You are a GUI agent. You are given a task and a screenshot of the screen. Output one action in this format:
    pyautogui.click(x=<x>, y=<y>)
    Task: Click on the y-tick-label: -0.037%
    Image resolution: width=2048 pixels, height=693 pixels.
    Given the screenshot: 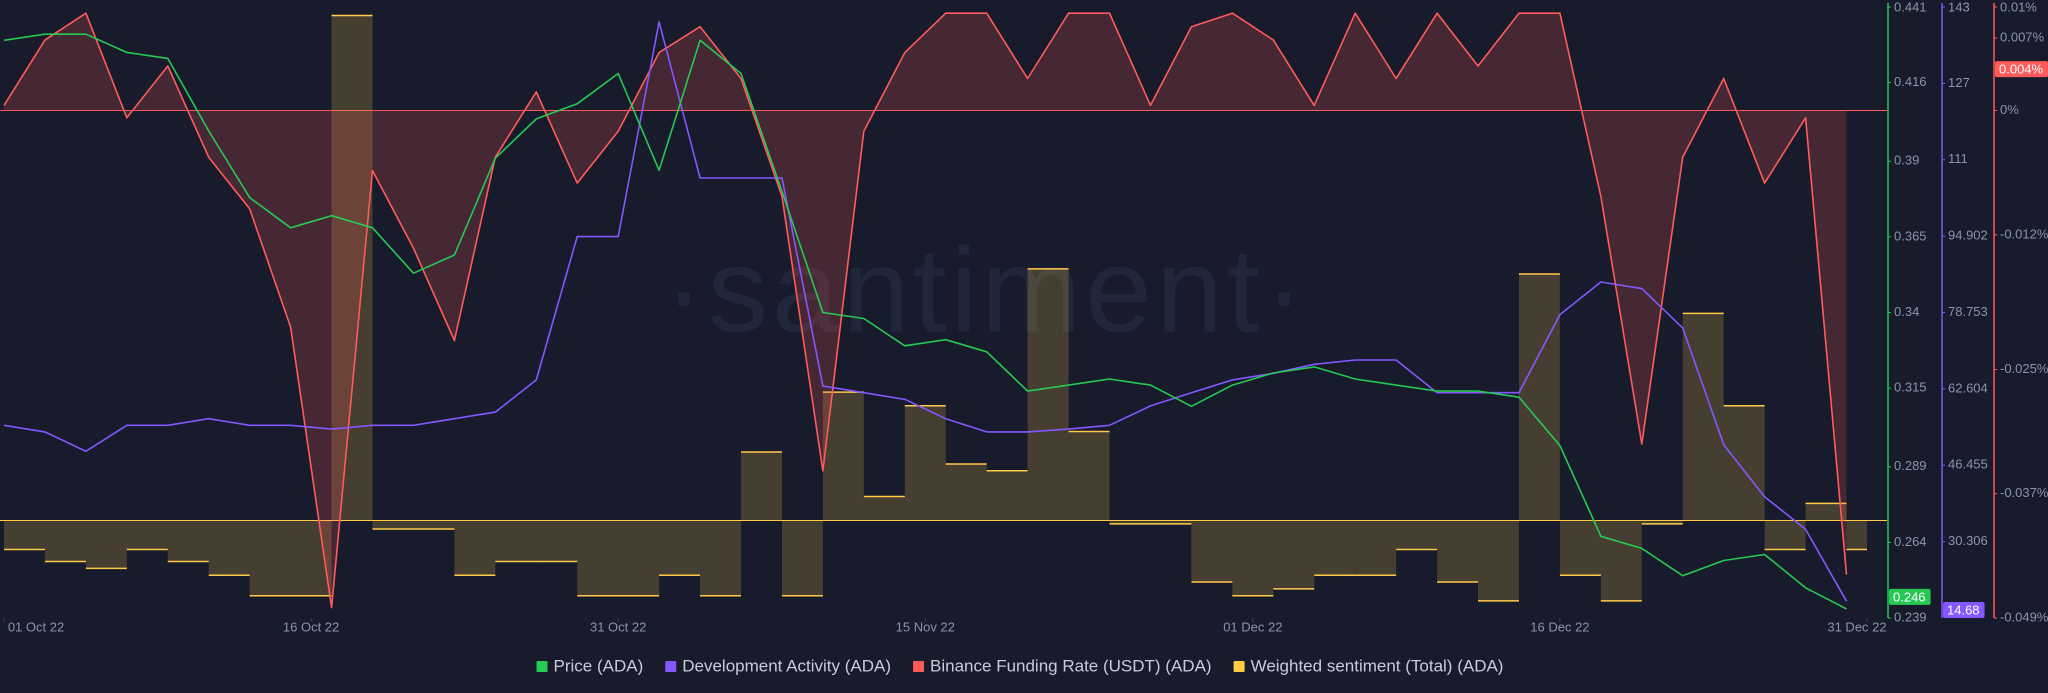 What is the action you would take?
    pyautogui.click(x=2024, y=492)
    